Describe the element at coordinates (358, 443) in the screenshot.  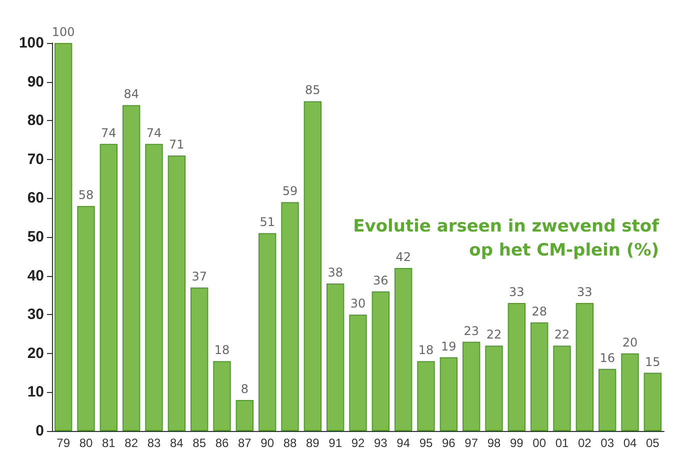
I see `x-tick-label: 92` at that location.